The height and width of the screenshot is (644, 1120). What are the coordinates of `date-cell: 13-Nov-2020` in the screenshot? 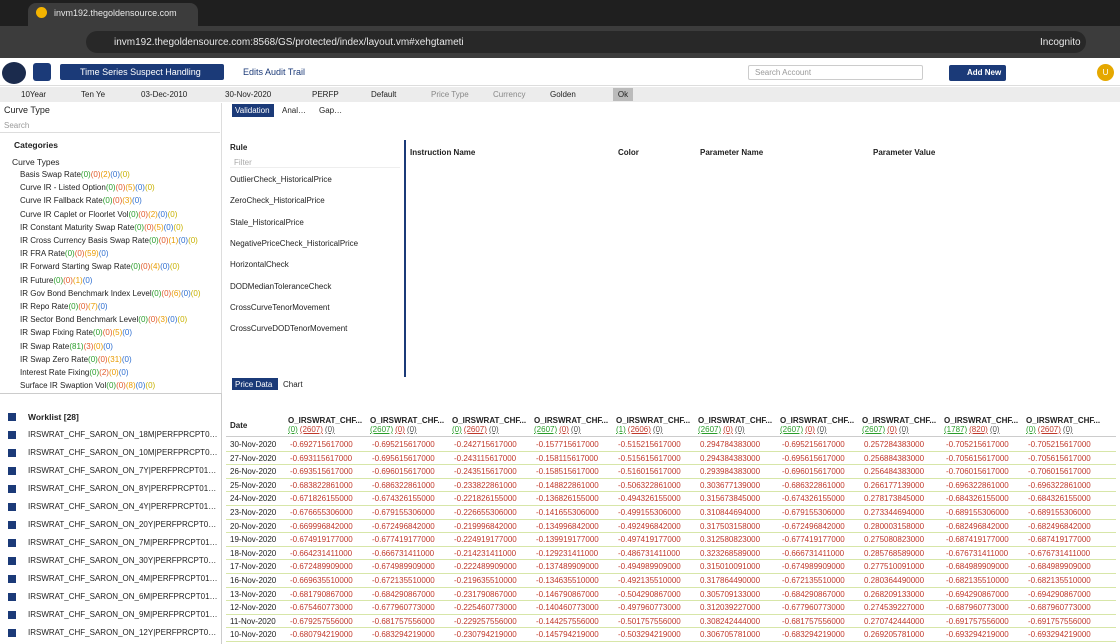 It's located at (253, 594).